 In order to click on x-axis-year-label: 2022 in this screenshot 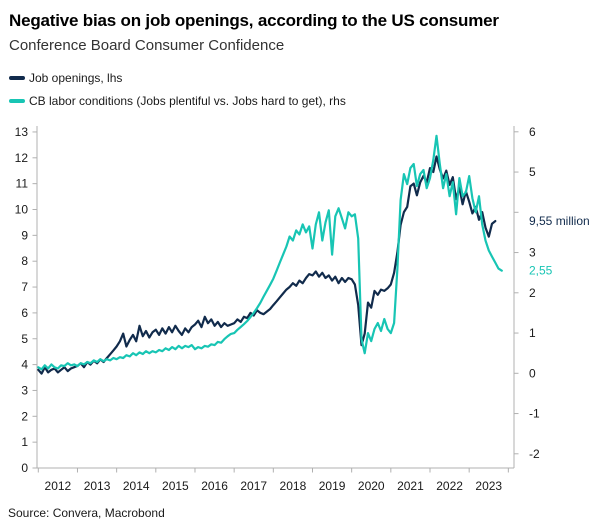, I will do `click(449, 486)`.